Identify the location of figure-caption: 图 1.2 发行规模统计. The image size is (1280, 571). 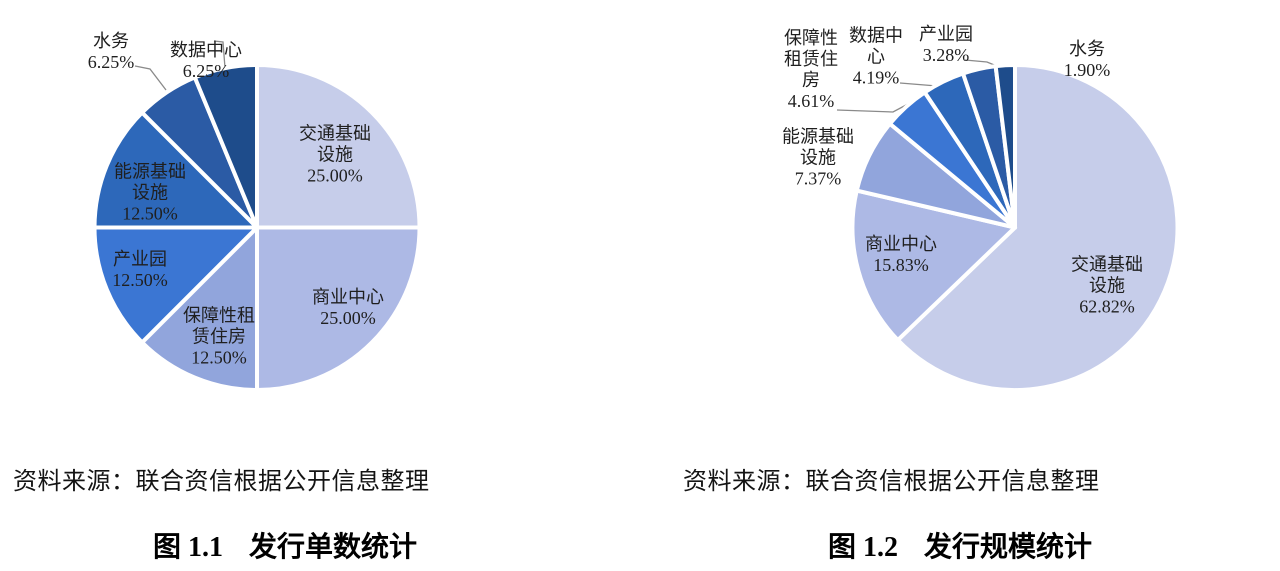
(960, 545).